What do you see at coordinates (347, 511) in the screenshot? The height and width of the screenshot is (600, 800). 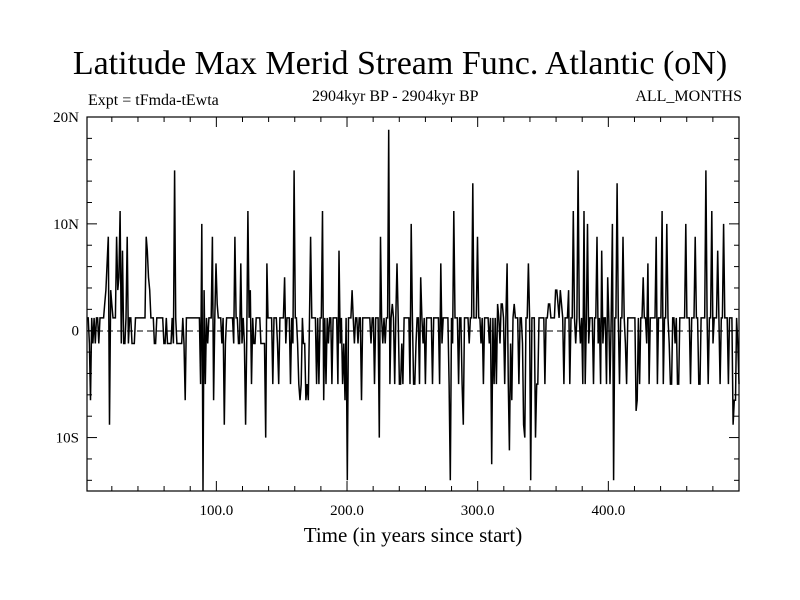 I see `x-tick-label: 200.0` at bounding box center [347, 511].